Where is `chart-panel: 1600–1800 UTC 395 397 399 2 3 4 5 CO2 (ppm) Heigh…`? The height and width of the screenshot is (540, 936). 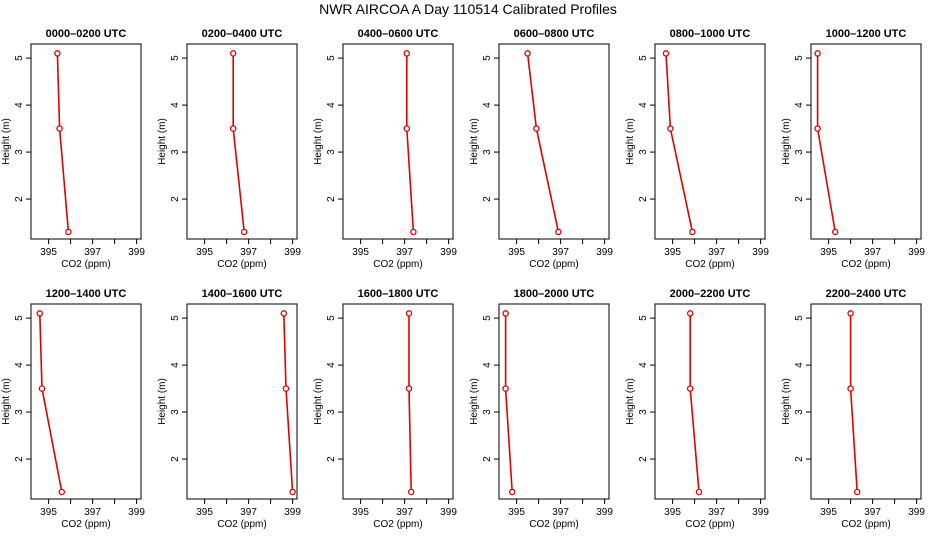 chart-panel: 1600–1800 UTC 395 397 399 2 3 4 5 CO2 (ppm) Heigh… is located at coordinates (385, 409).